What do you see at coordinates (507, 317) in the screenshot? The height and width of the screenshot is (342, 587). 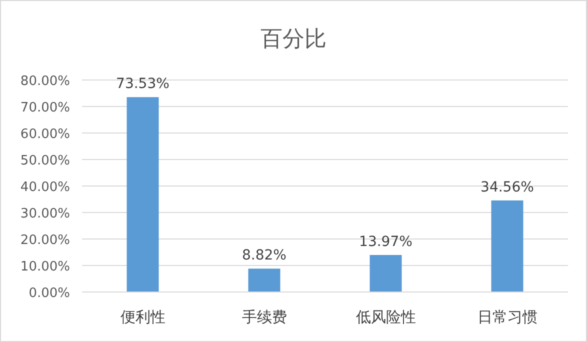 I see `x-tick-label: 日常习惯` at bounding box center [507, 317].